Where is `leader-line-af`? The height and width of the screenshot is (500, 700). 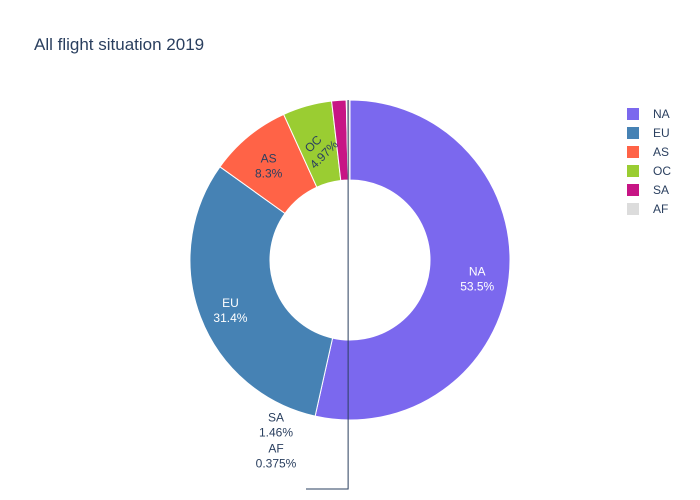
leader-line-af is located at coordinates (327, 295).